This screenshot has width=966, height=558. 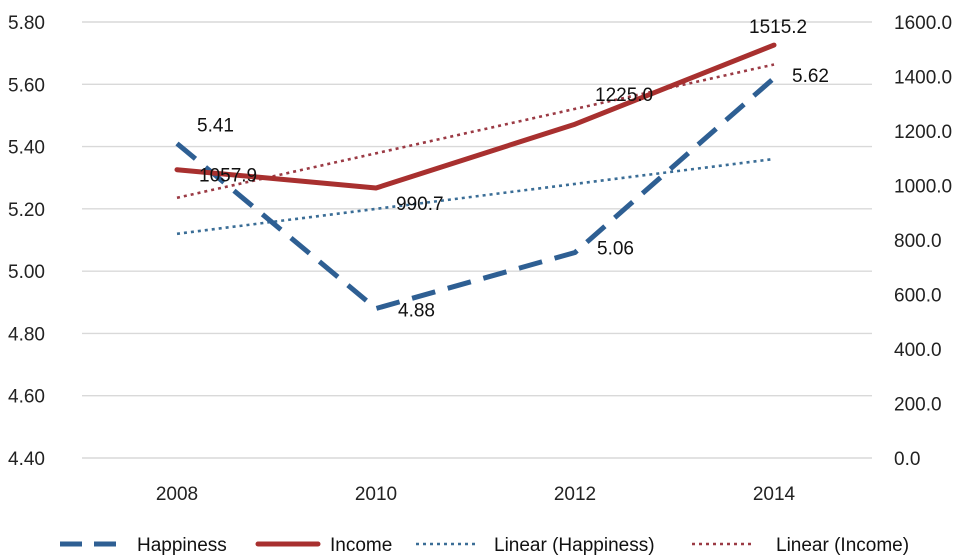 I want to click on right-tick-label: 200.0, so click(x=918, y=405).